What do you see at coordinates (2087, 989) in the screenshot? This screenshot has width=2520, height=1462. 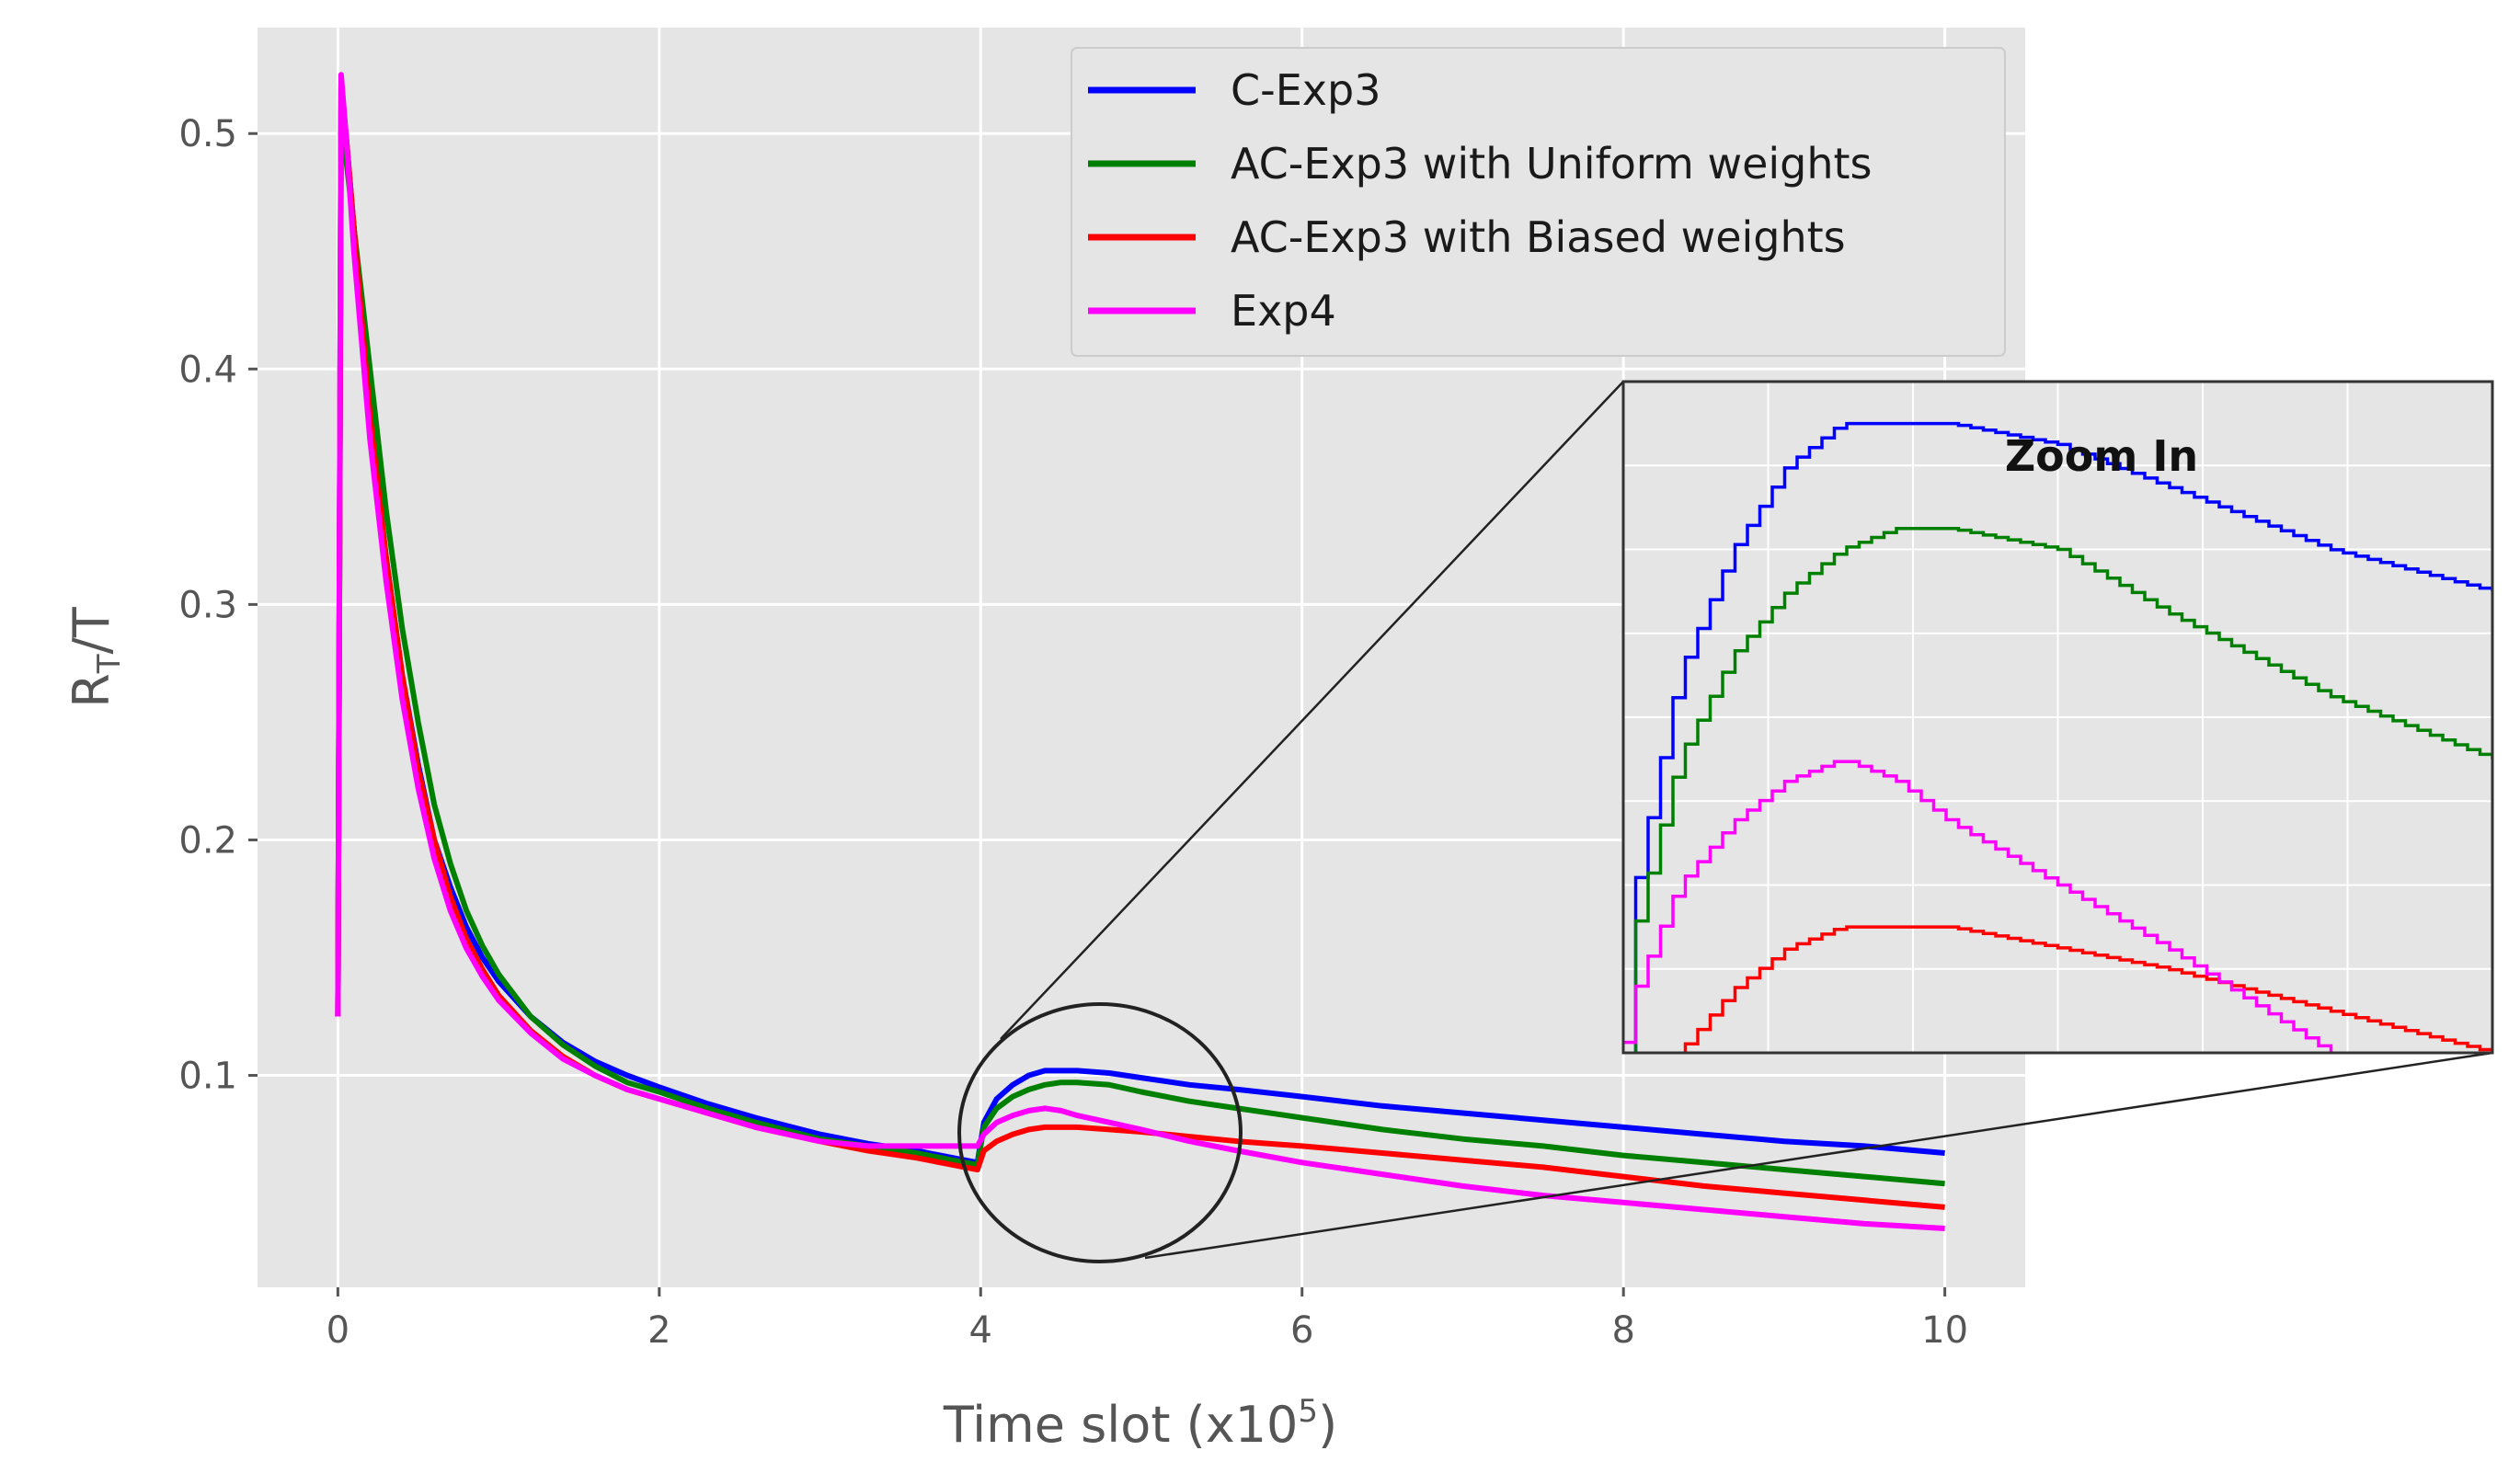 I see `inset-line-ac-exp3-with-biased-weights` at bounding box center [2087, 989].